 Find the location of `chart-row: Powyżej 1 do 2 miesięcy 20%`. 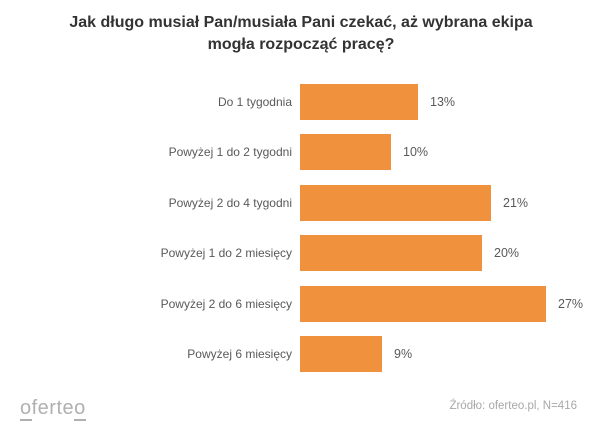

chart-row: Powyżej 1 do 2 miesięcy 20% is located at coordinates (301, 260).